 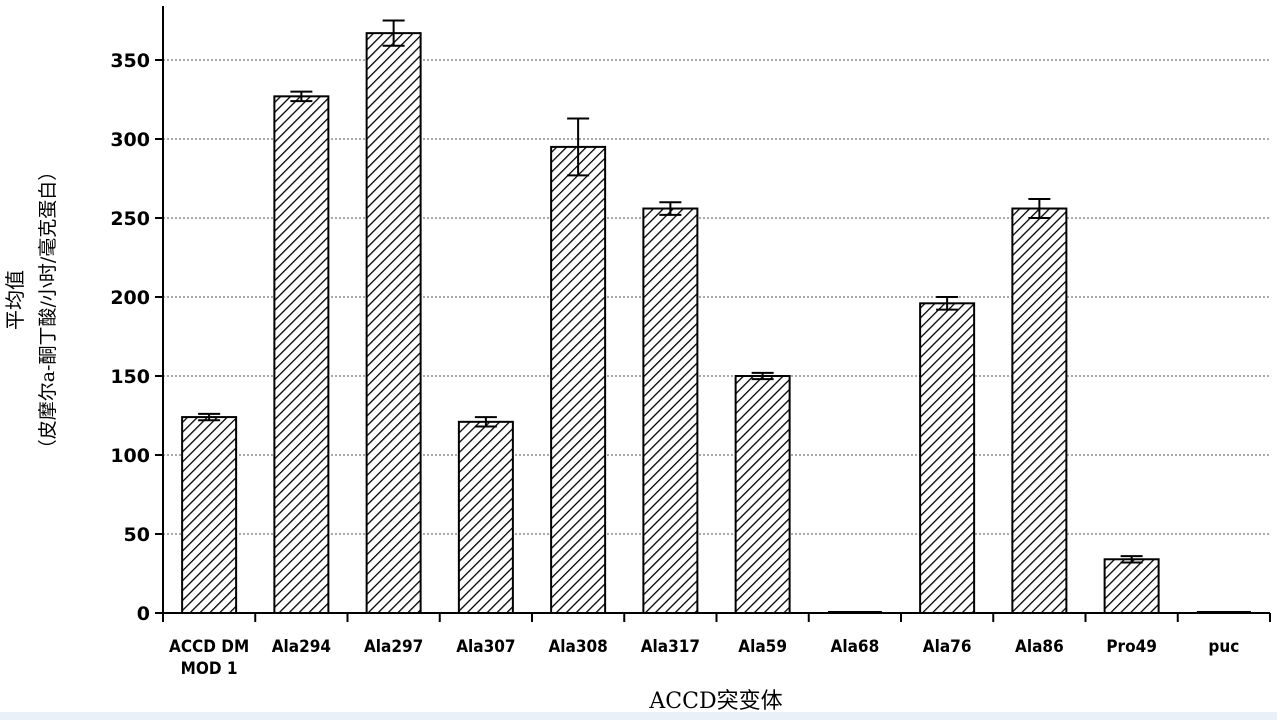 I want to click on x-tick-label: MOD 1, so click(x=209, y=669).